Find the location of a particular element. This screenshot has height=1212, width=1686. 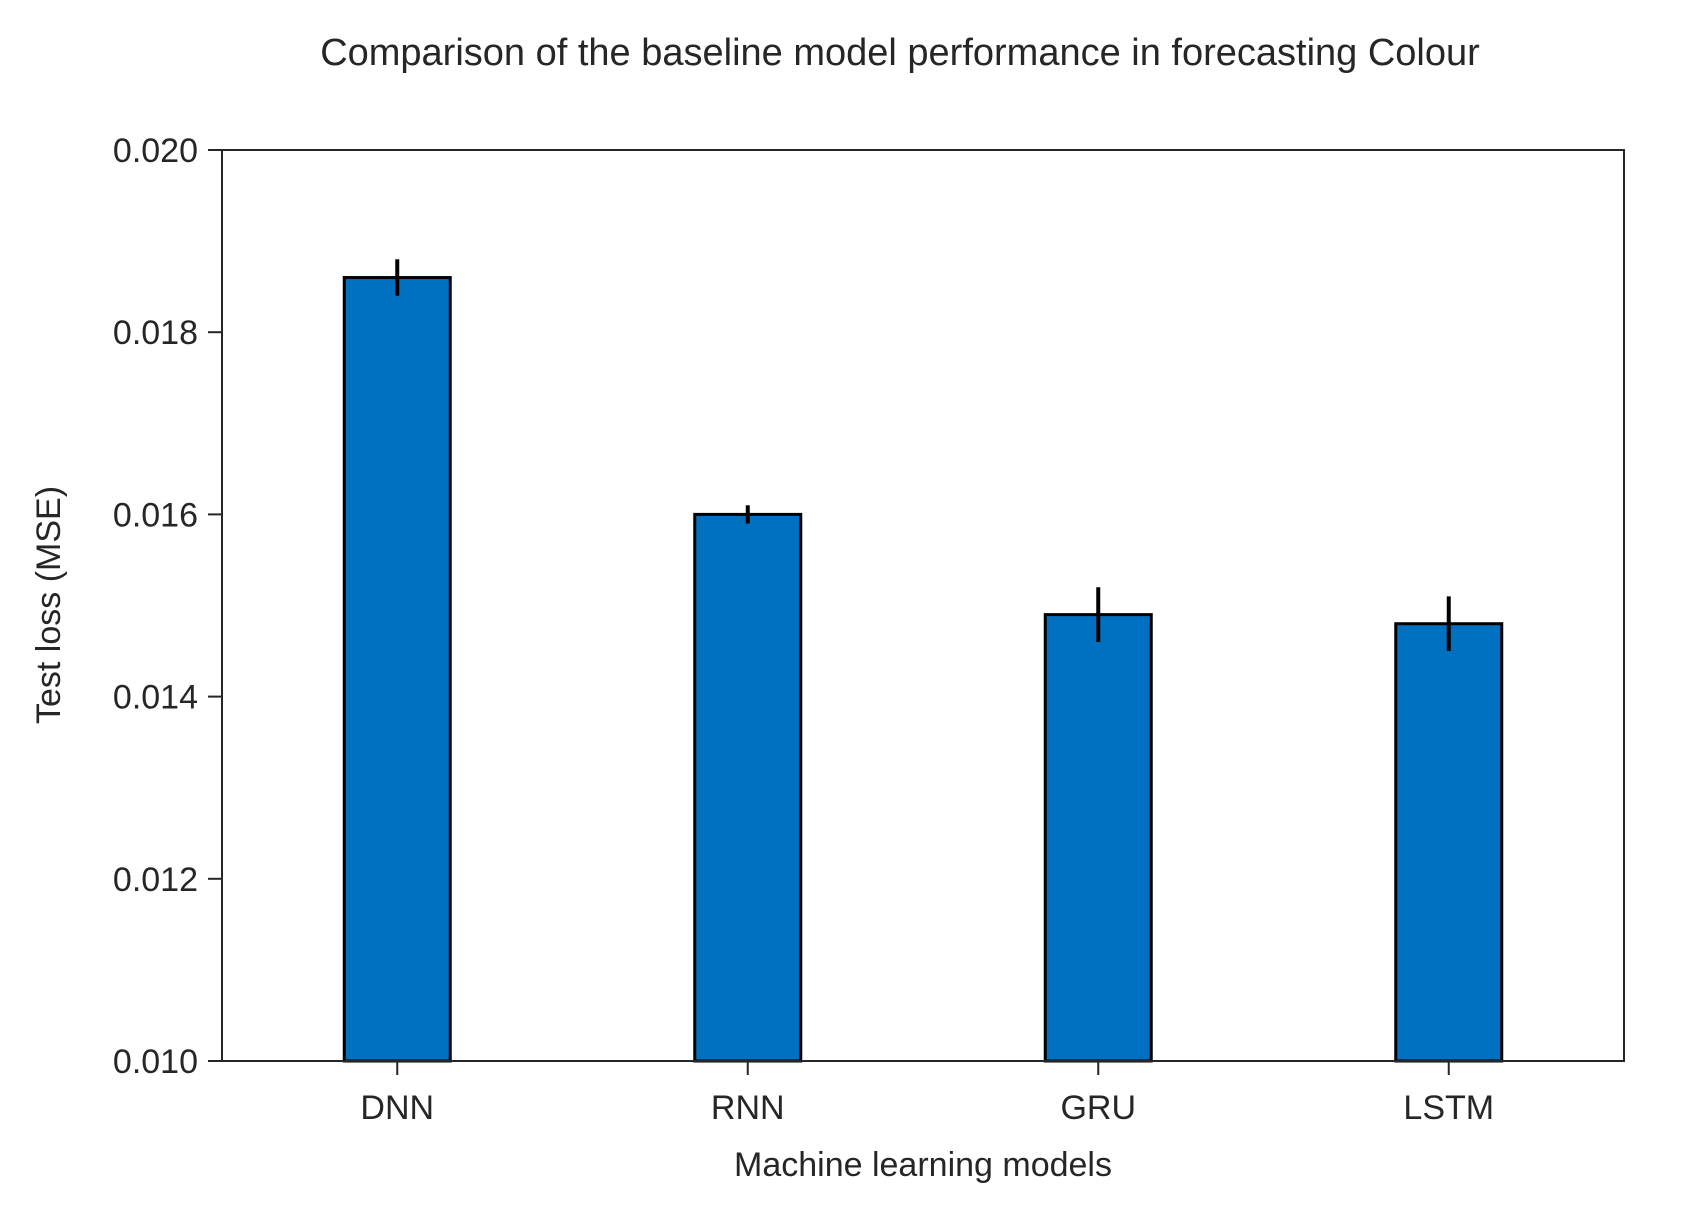

y-tick-label: 0.012 is located at coordinates (155, 880).